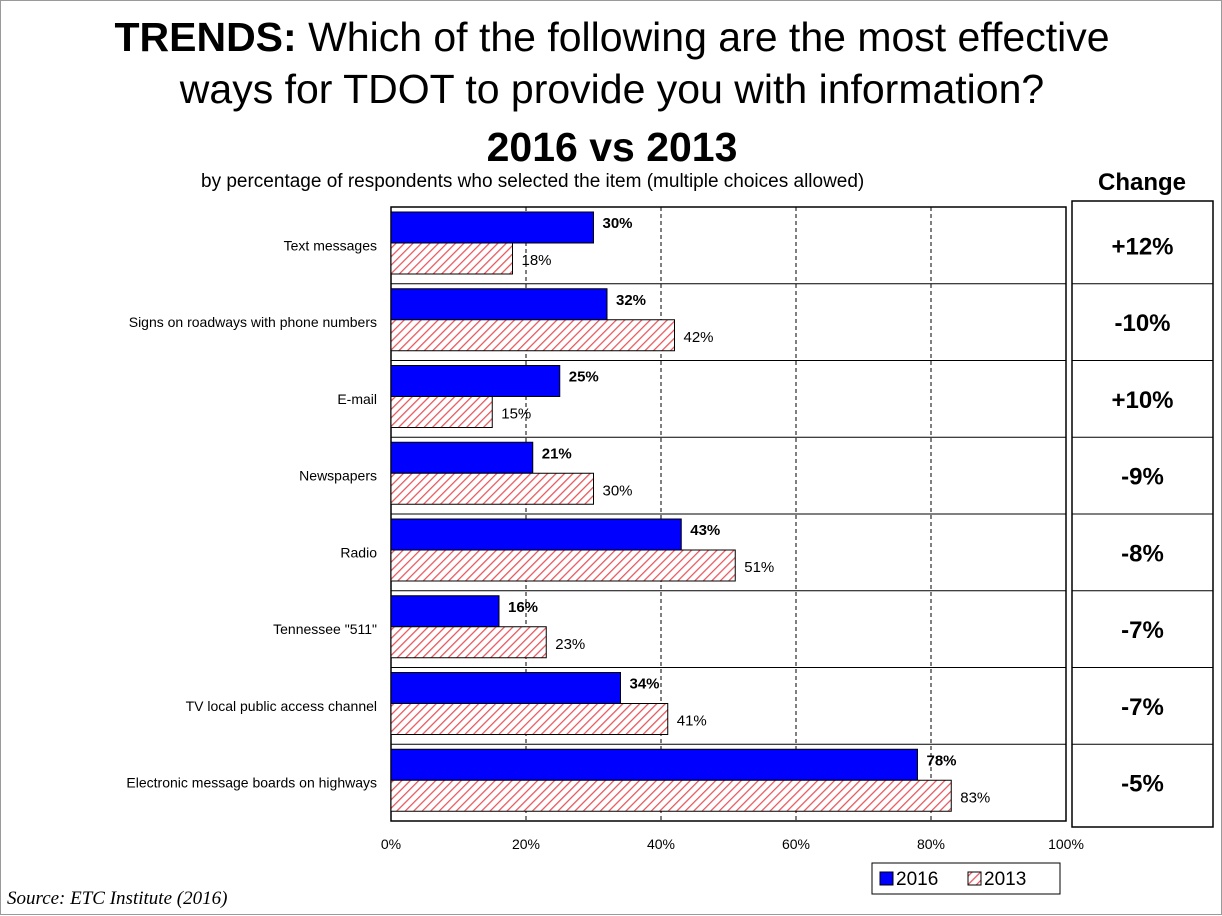 Image resolution: width=1222 pixels, height=916 pixels. I want to click on x-tick-label: 0%, so click(391, 844).